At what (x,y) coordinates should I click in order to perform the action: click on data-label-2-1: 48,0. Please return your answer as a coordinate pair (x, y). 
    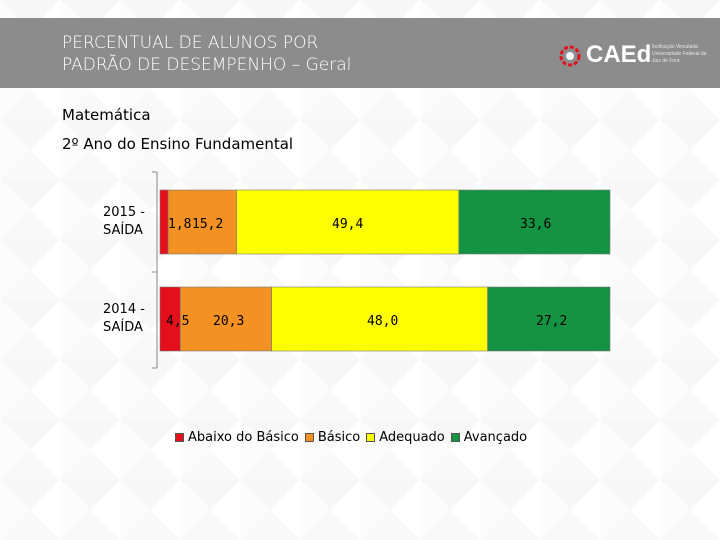
    Looking at the image, I should click on (382, 321).